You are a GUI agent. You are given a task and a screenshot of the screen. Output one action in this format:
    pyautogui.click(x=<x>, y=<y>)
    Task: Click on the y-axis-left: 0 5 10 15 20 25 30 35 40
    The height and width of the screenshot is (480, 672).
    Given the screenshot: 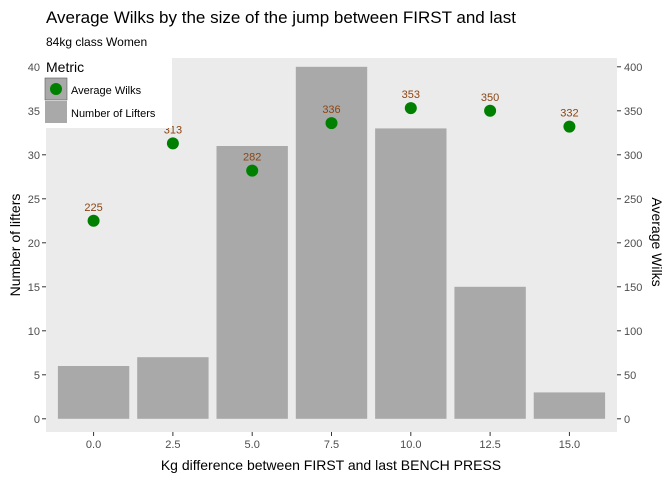 What is the action you would take?
    pyautogui.click(x=37, y=244)
    